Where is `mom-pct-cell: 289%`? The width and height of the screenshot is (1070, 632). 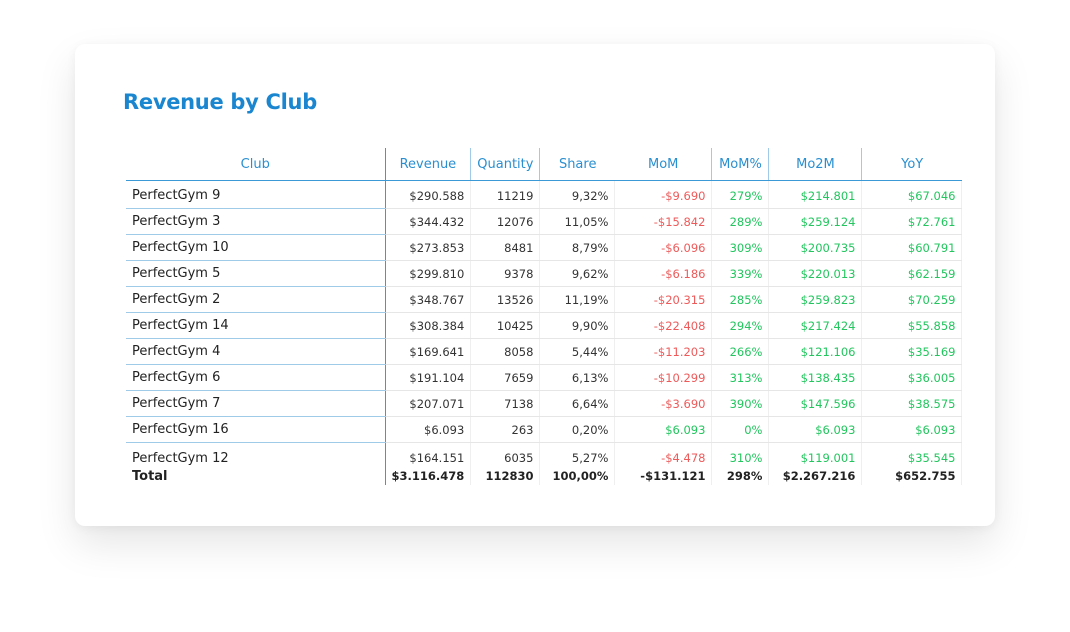
mom-pct-cell: 289% is located at coordinates (740, 221).